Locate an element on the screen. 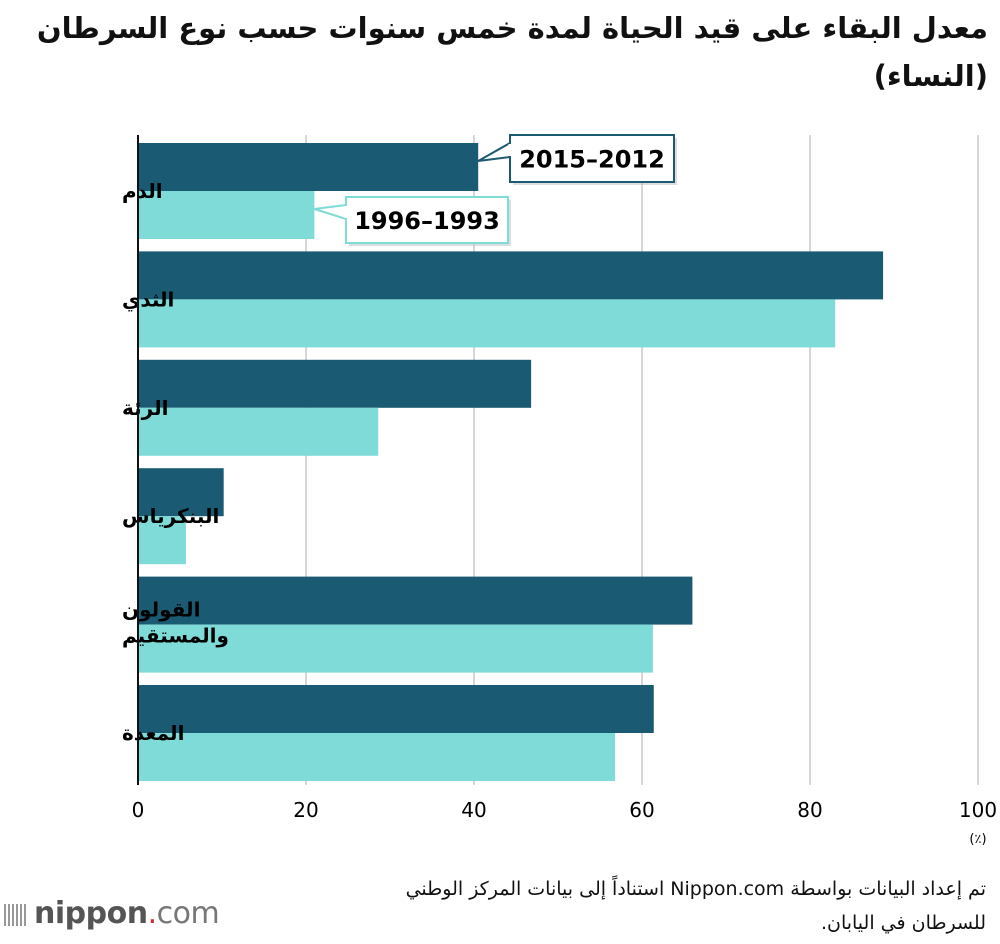 The height and width of the screenshot is (944, 1000). legend-label: 1996–1993 is located at coordinates (427, 221).